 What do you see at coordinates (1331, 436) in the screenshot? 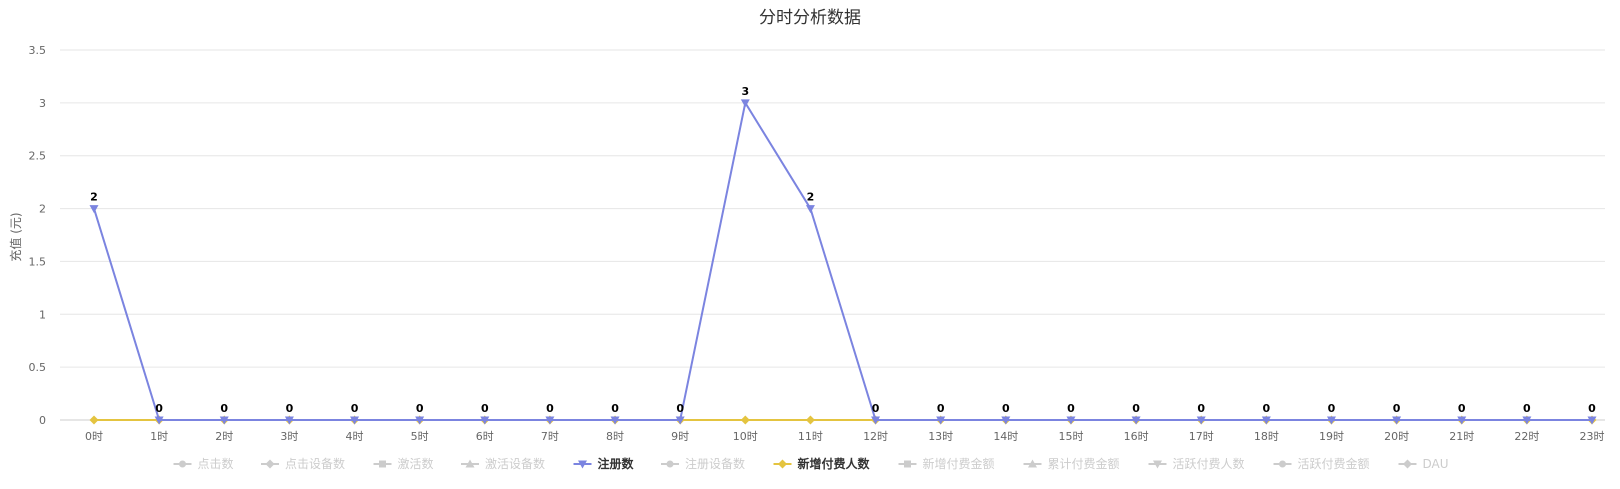
I see `x-tick-label: 19时` at bounding box center [1331, 436].